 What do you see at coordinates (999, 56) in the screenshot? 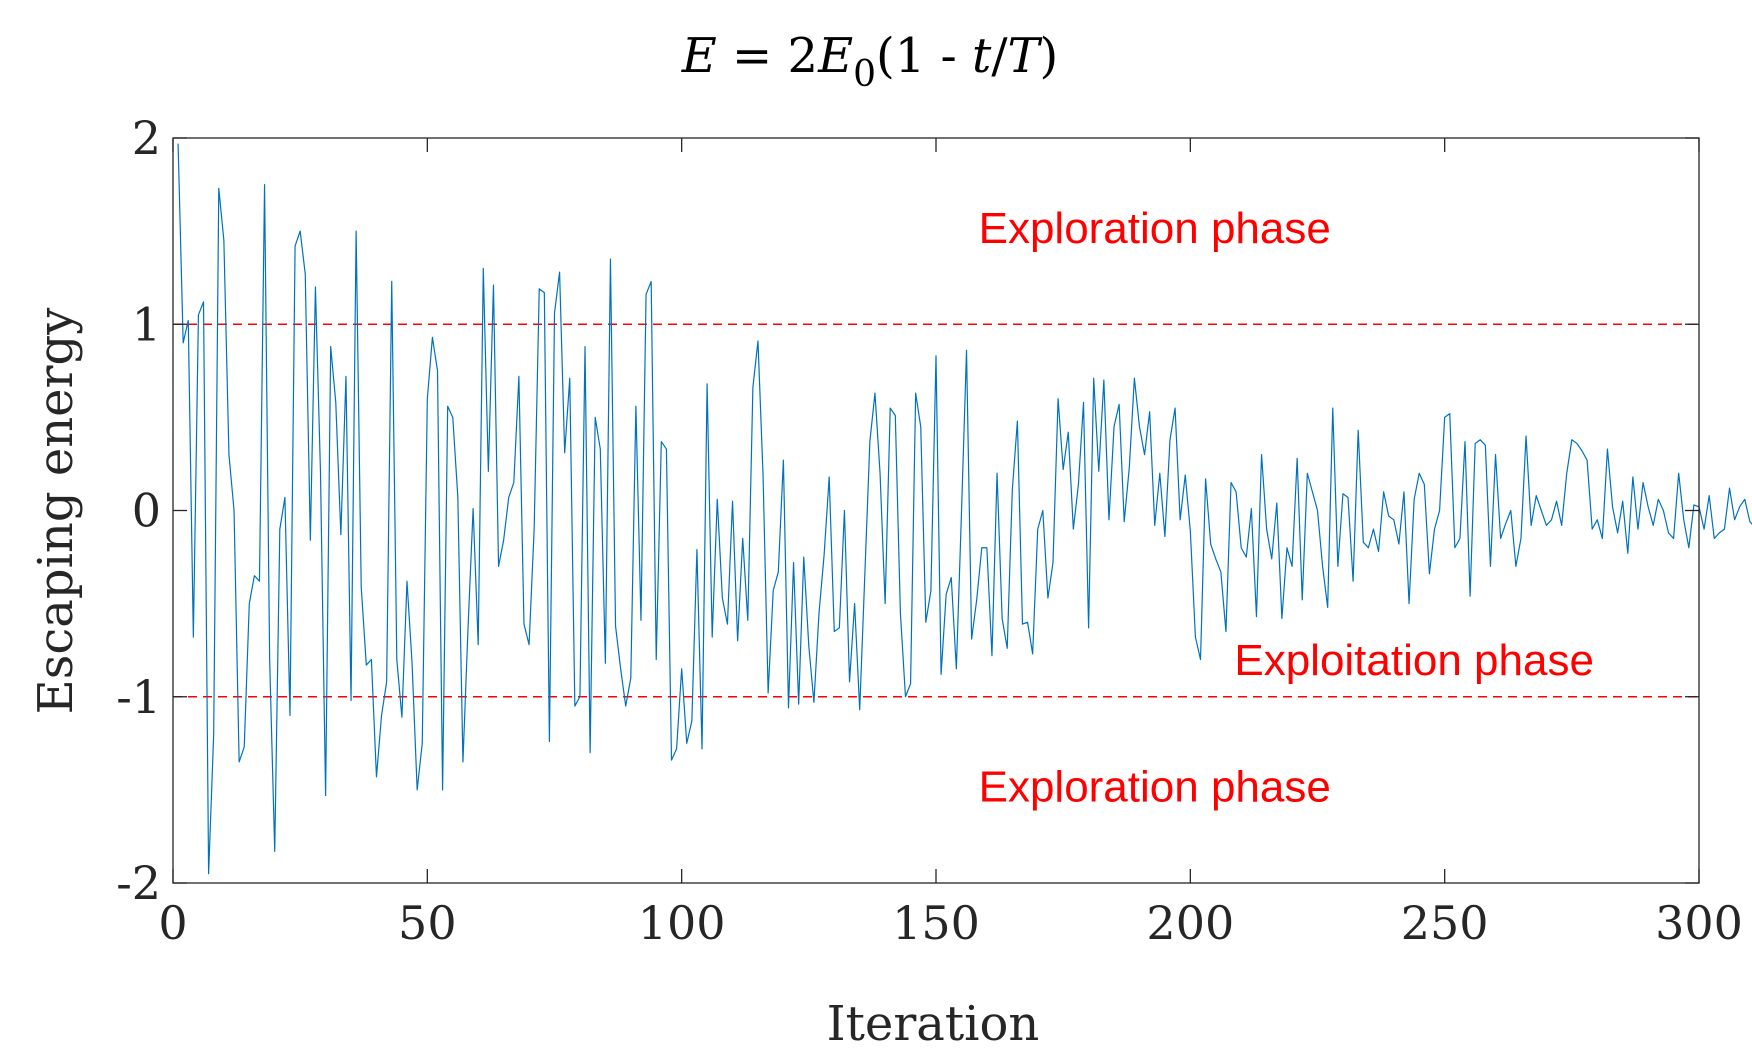
I see `title-slash: /` at bounding box center [999, 56].